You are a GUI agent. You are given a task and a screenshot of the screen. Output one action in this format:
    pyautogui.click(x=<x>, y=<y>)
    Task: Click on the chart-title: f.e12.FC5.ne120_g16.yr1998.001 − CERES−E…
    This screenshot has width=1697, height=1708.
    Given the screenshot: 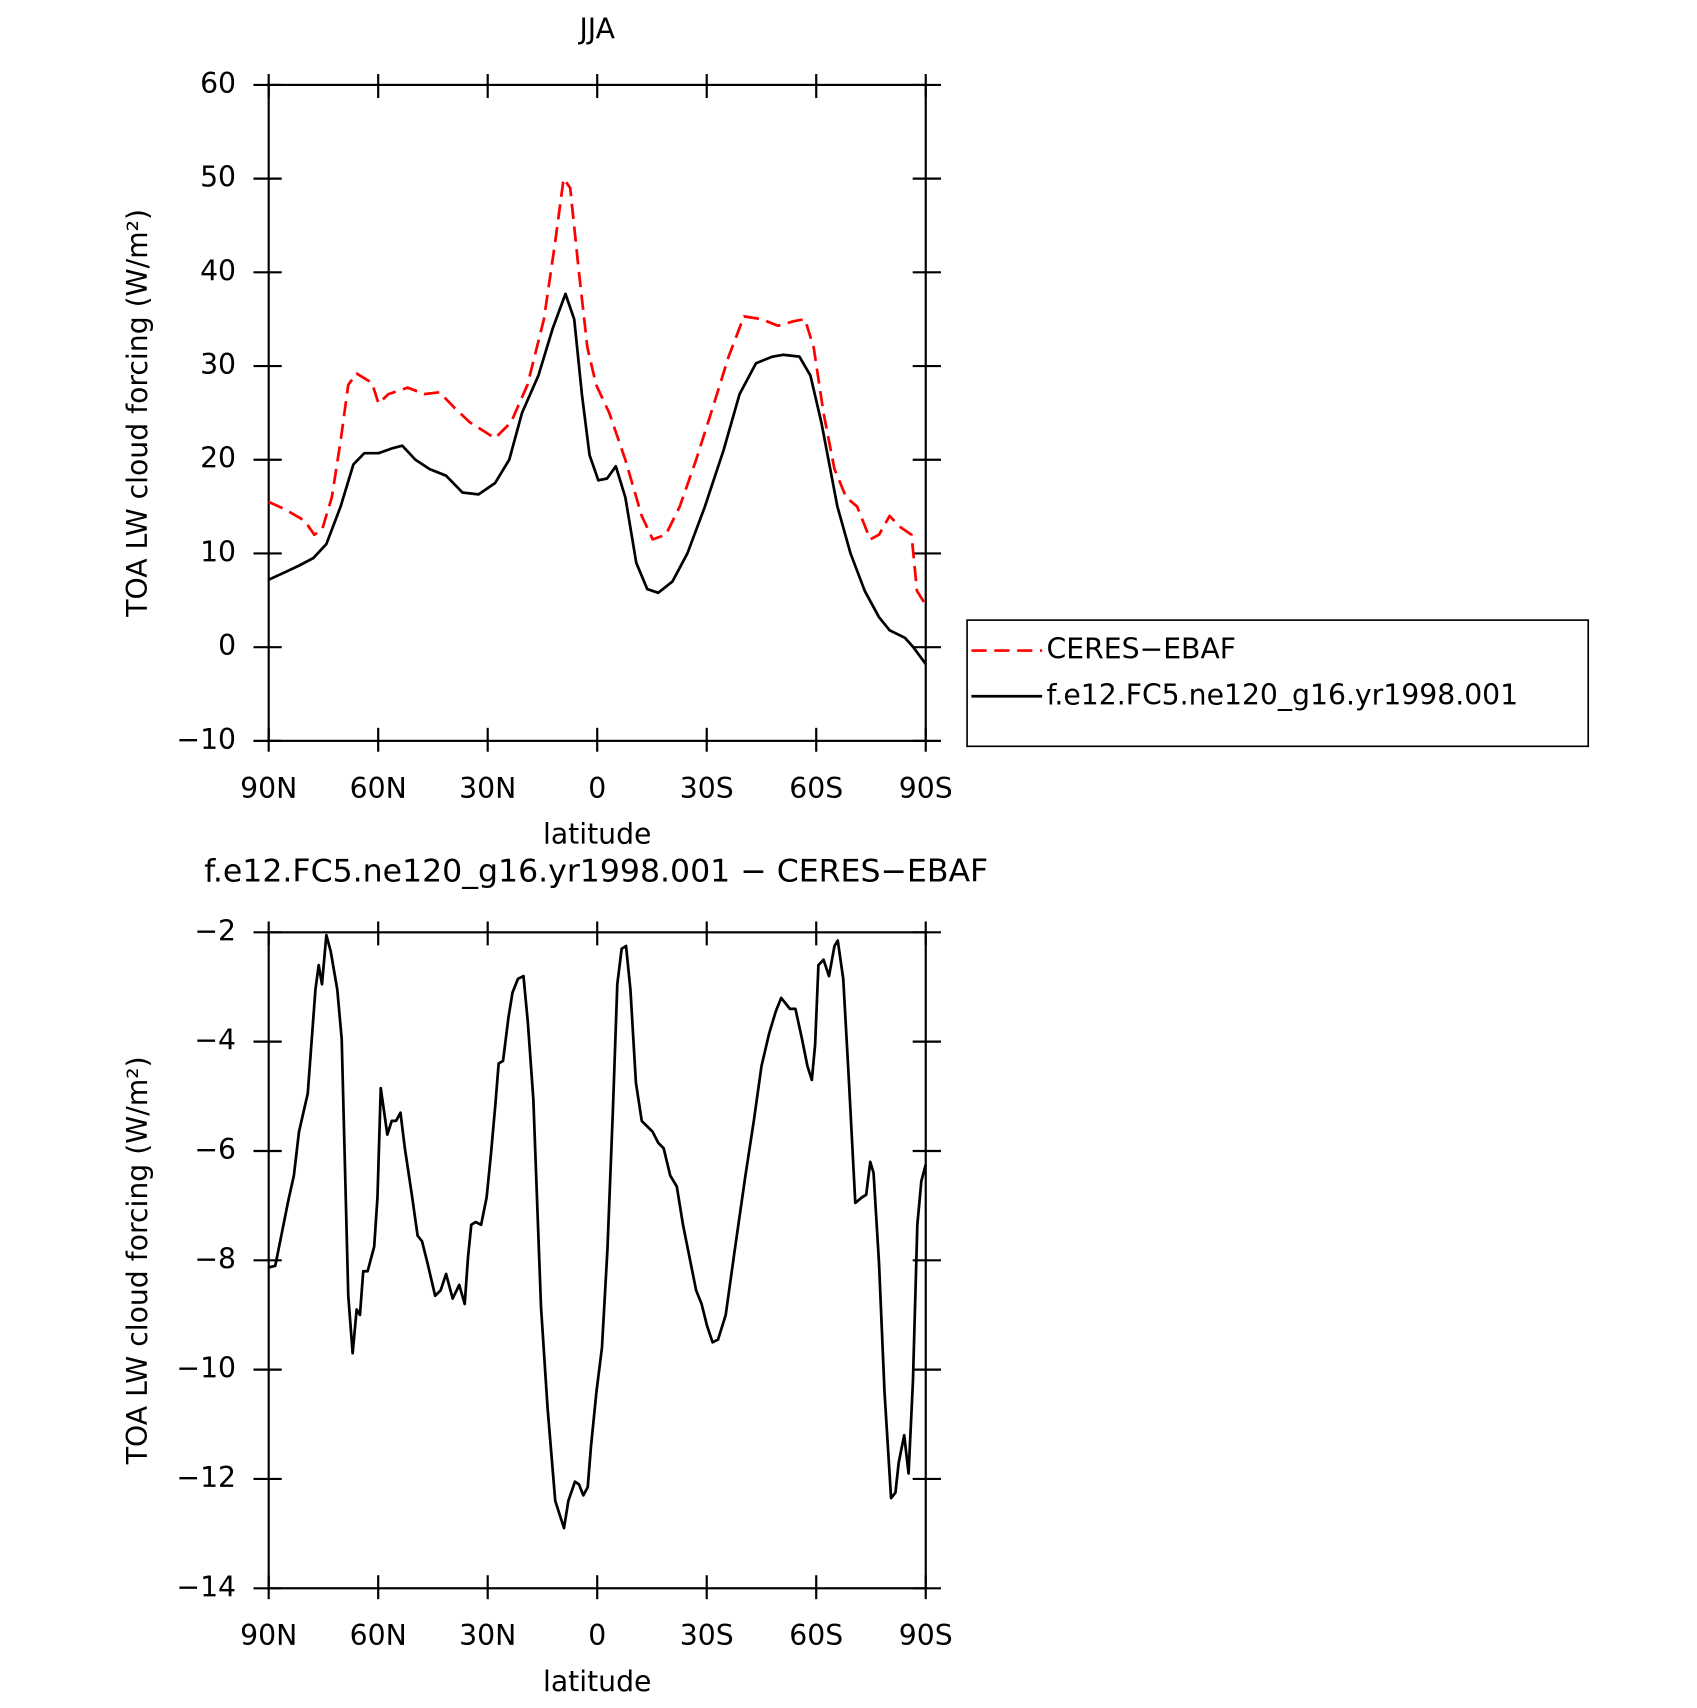 What is the action you would take?
    pyautogui.click(x=596, y=871)
    